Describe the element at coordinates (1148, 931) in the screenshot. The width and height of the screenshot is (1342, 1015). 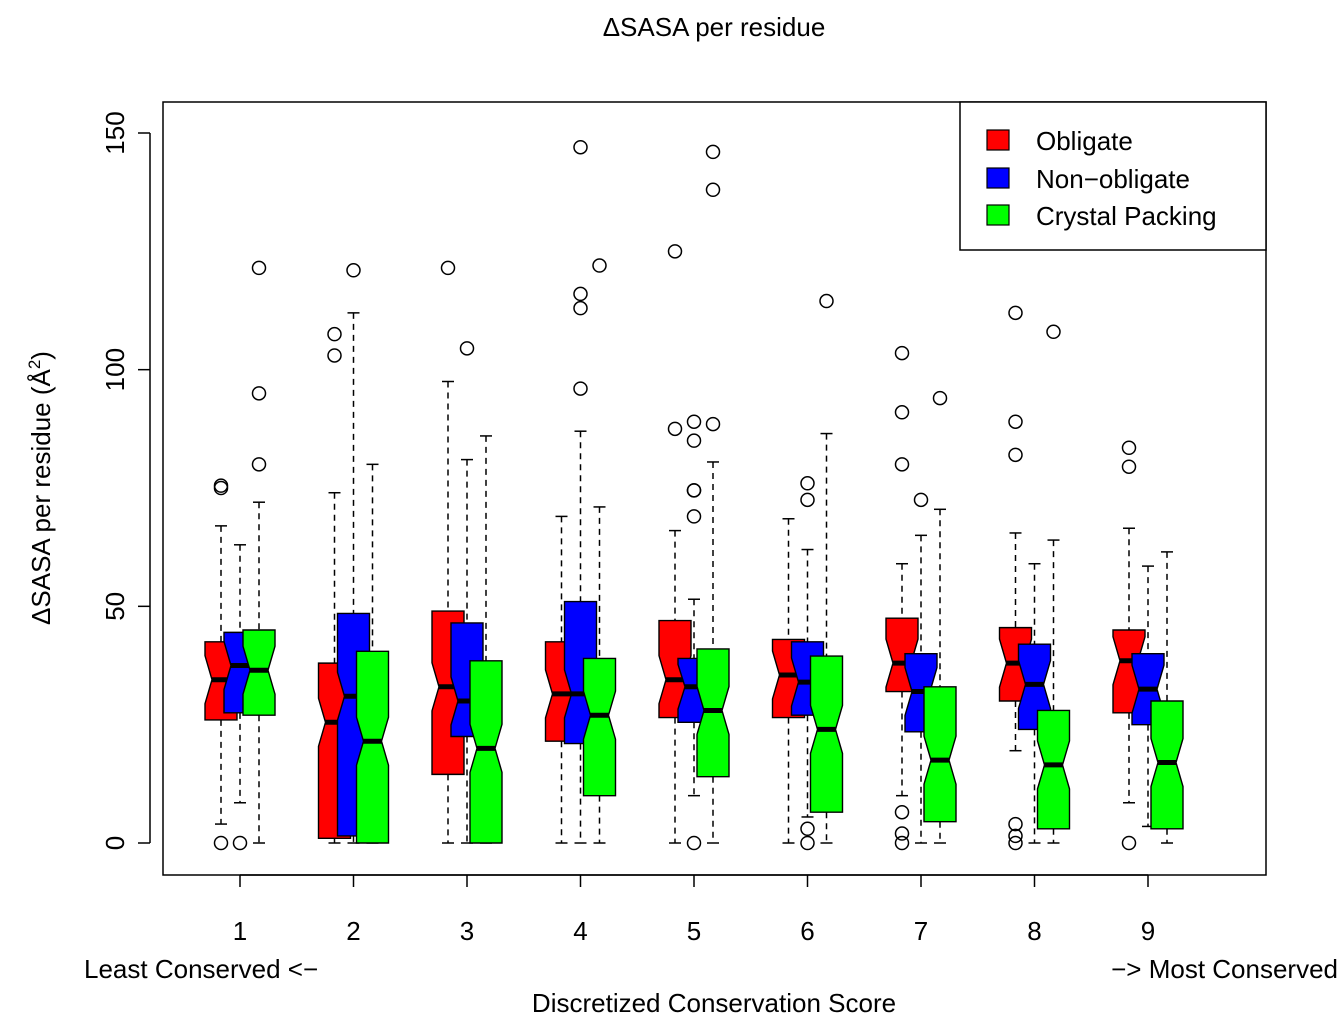
I see `x-tick-label: 9` at that location.